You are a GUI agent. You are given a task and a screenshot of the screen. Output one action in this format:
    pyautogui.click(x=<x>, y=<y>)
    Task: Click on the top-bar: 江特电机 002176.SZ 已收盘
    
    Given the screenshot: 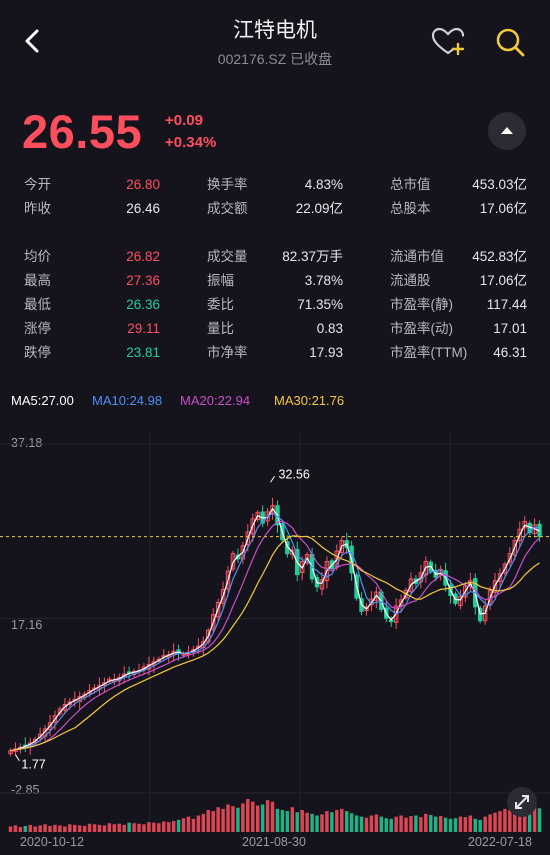 What is the action you would take?
    pyautogui.click(x=275, y=41)
    